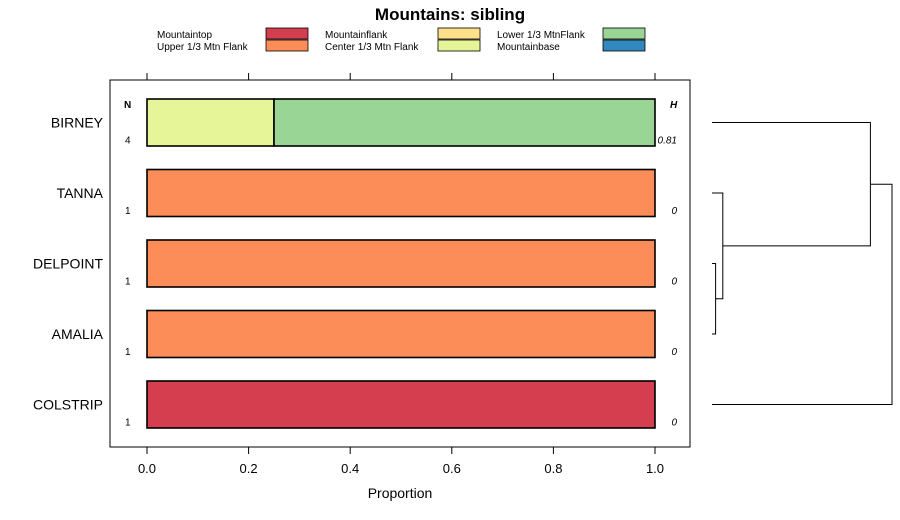 The image size is (900, 520). What do you see at coordinates (541, 35) in the screenshot?
I see `legend-label: Lower 1/3 MtnFlank` at bounding box center [541, 35].